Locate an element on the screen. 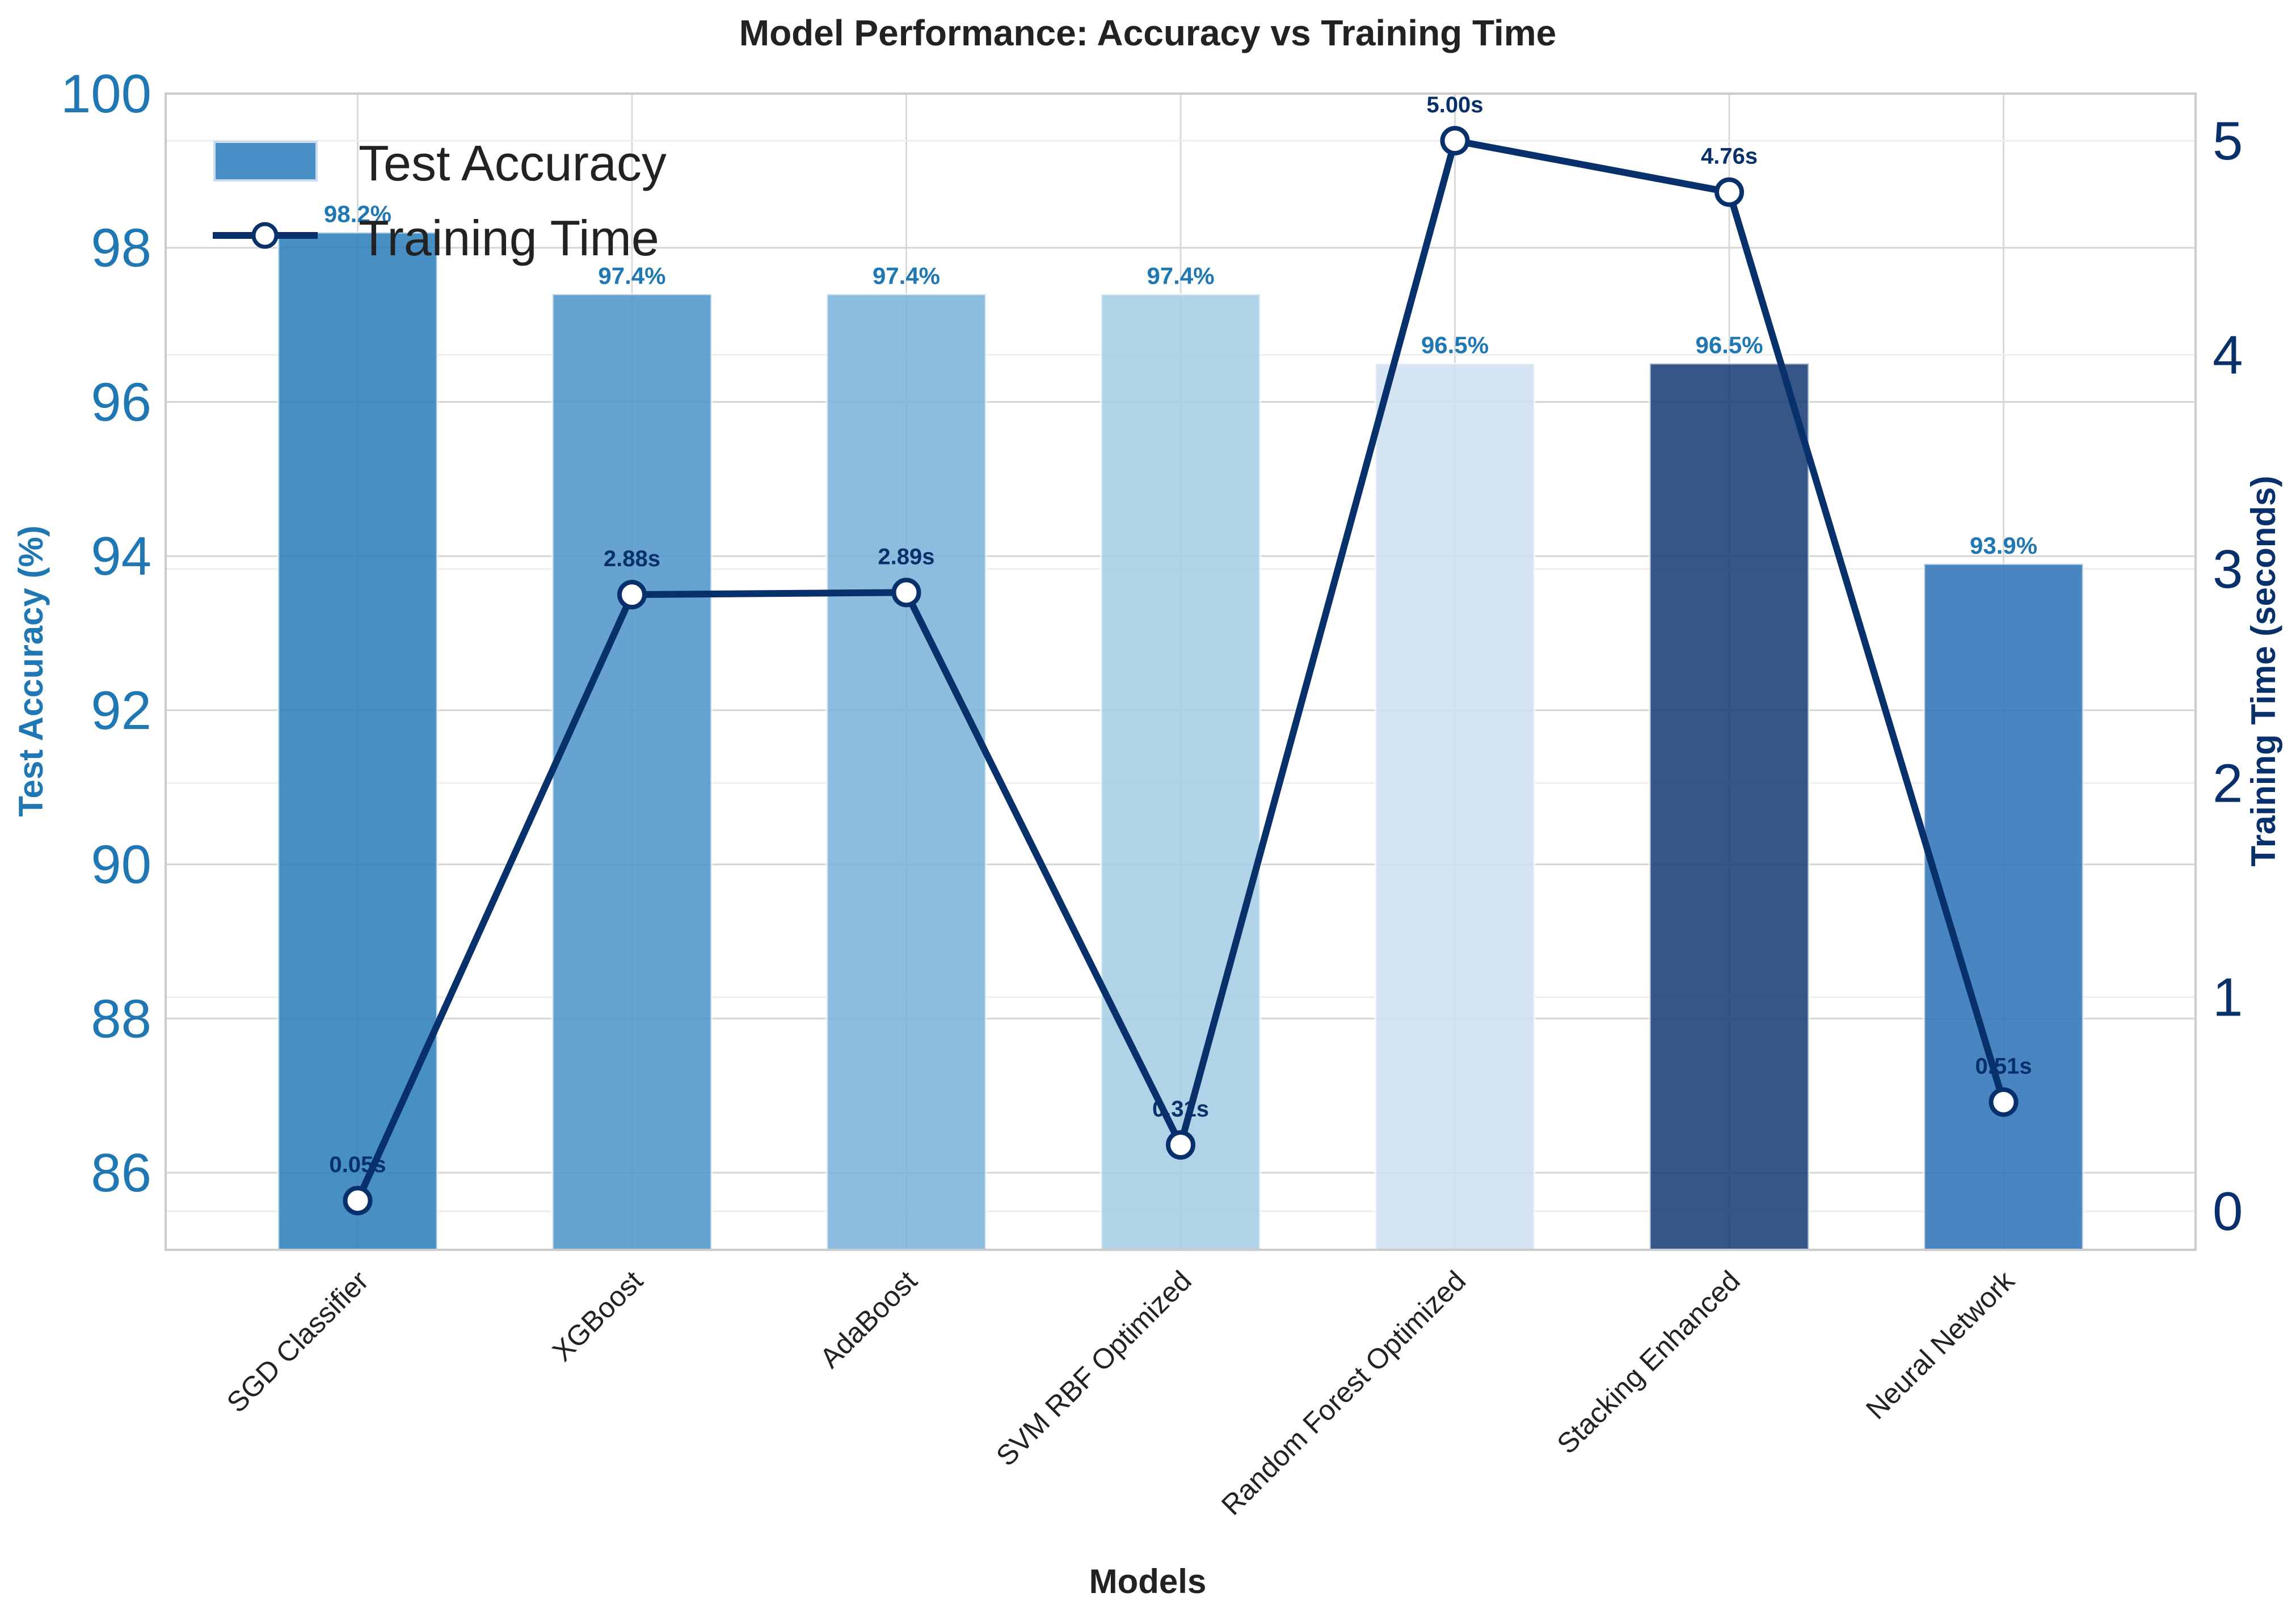  training-time-value-label: 2.89s is located at coordinates (906, 556).